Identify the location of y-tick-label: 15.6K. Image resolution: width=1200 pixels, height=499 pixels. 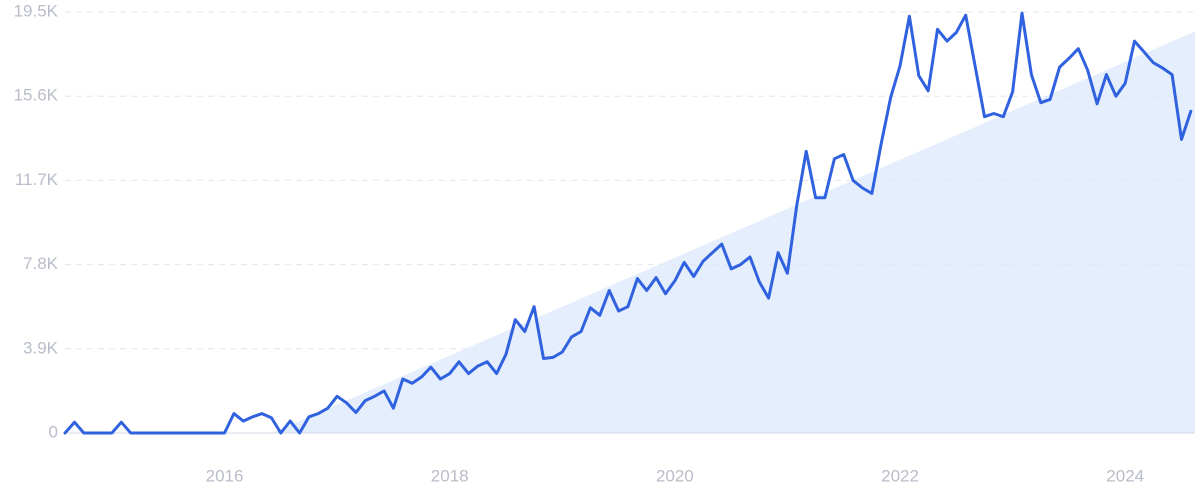
(36, 95).